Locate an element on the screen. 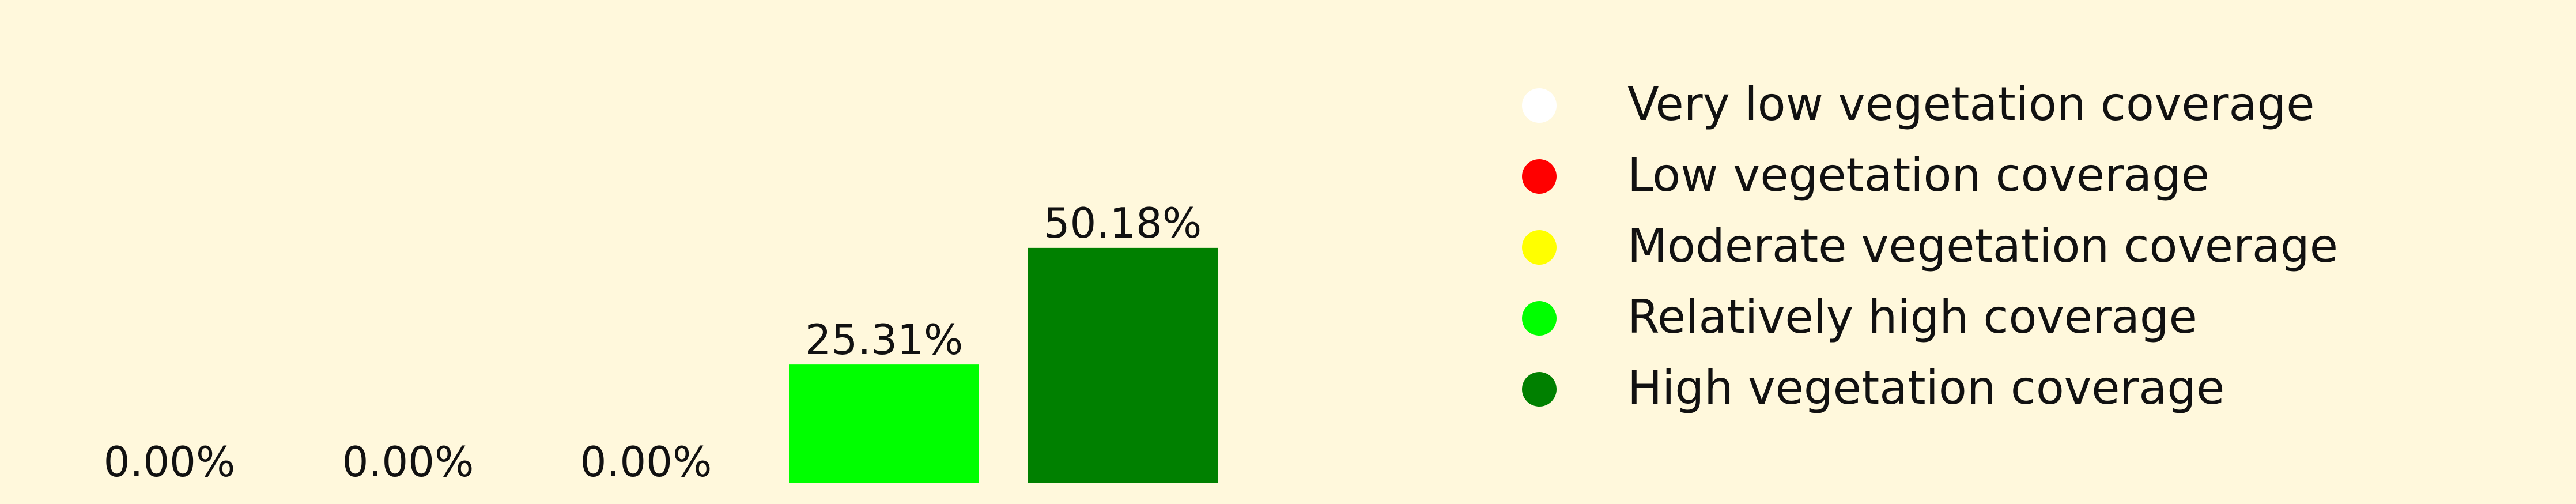 This screenshot has height=504, width=2576. legend-label-4: Relatively high coverage is located at coordinates (1912, 317).